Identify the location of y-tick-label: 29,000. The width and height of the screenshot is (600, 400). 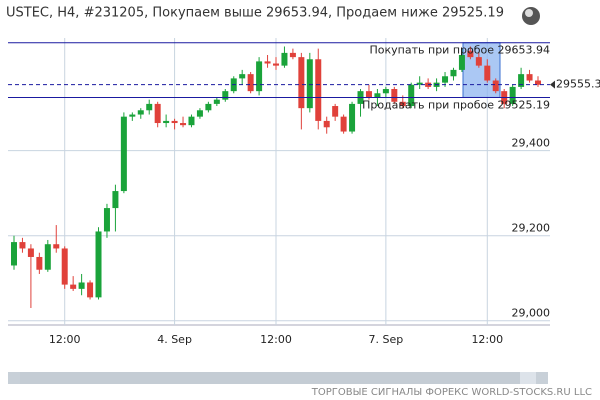
(531, 313).